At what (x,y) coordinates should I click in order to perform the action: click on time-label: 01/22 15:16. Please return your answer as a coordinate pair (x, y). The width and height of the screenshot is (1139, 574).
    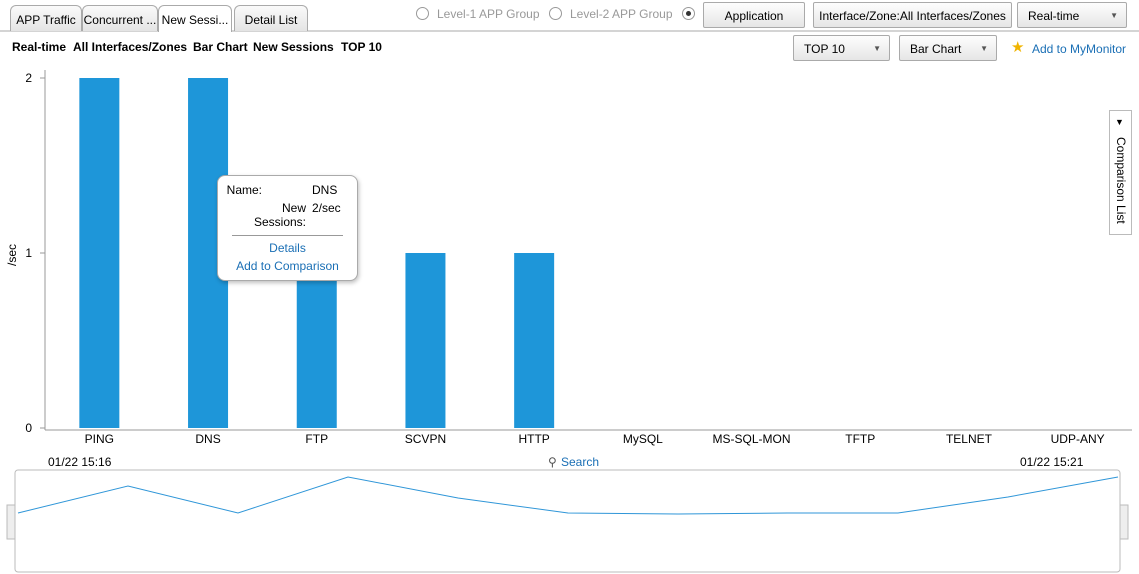
    Looking at the image, I should click on (80, 462).